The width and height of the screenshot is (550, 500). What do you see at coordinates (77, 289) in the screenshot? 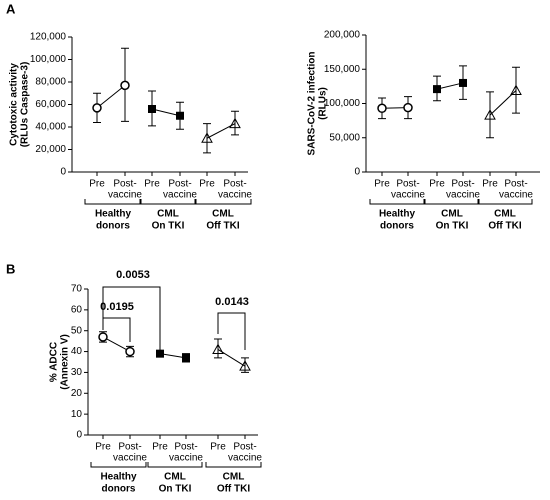
I see `y-tick-label: 70` at bounding box center [77, 289].